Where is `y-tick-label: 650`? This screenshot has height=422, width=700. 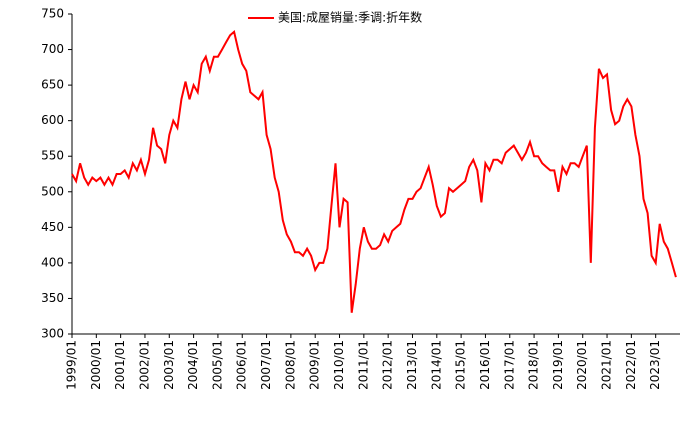 y-tick-label: 650 is located at coordinates (52, 85).